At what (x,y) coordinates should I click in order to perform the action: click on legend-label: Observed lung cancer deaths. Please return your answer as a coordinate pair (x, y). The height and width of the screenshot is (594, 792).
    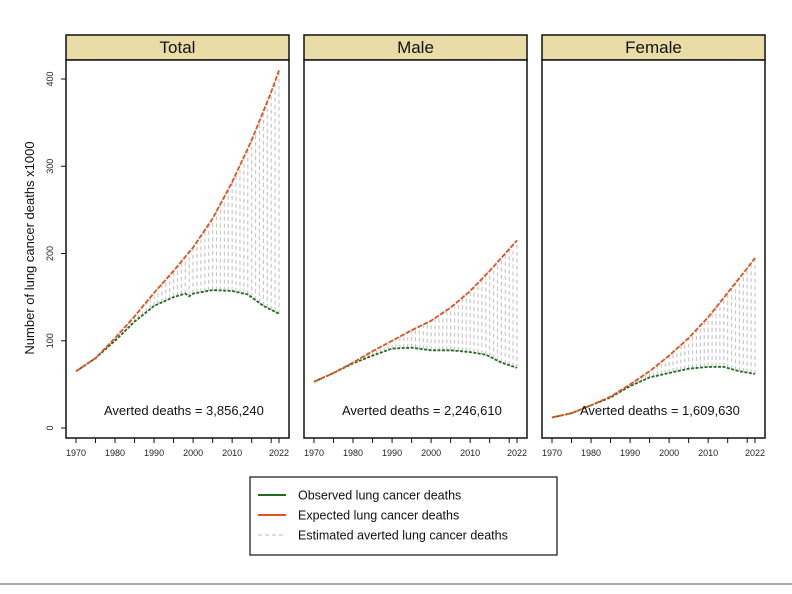
    Looking at the image, I should click on (379, 496).